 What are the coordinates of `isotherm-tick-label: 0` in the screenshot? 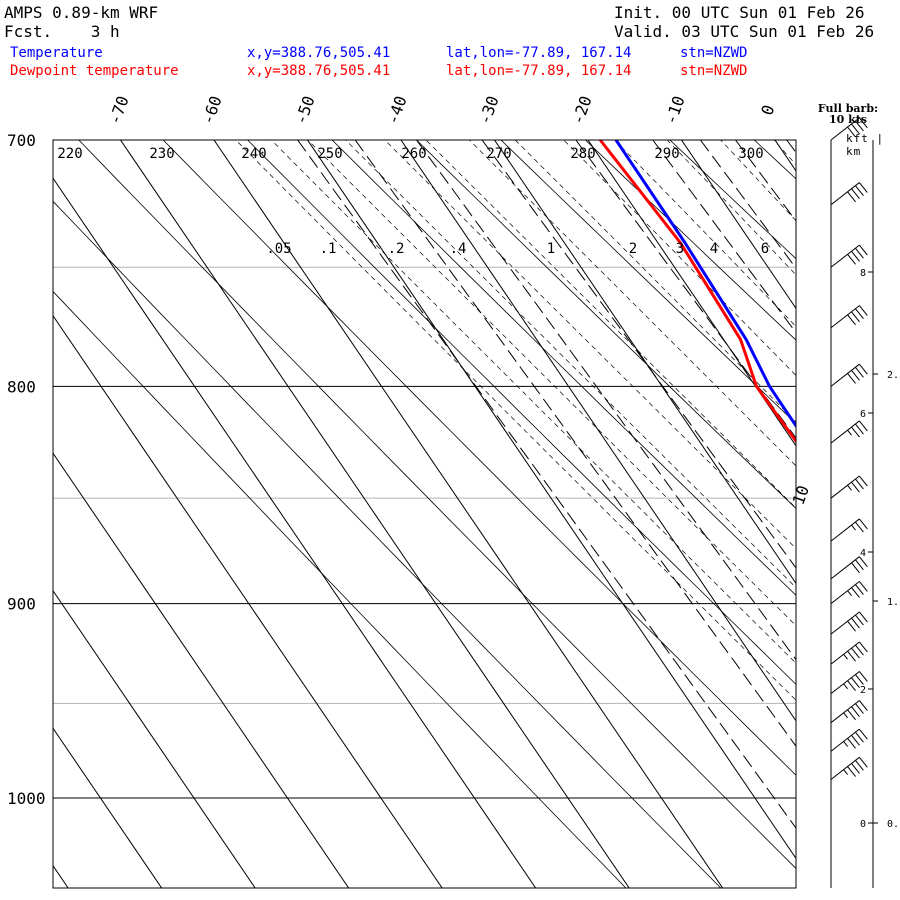 It's located at (767, 110).